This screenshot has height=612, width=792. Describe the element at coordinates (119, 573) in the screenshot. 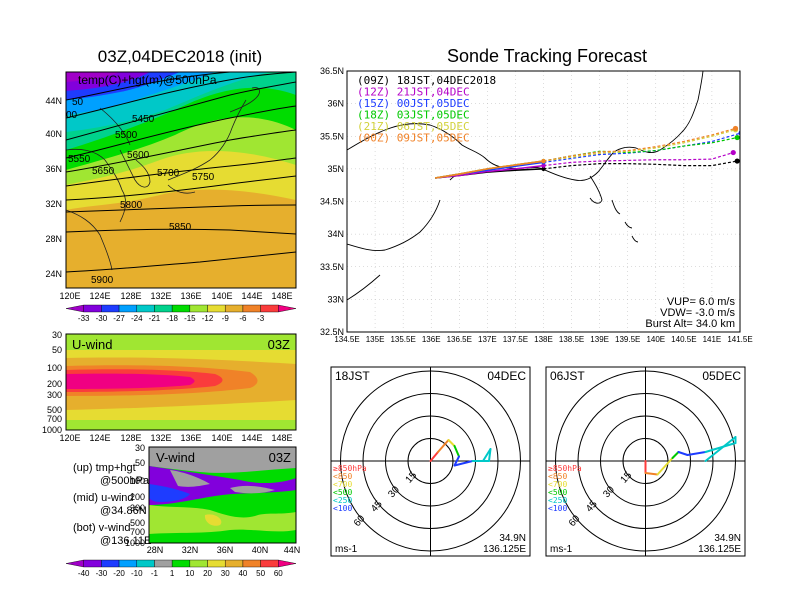

I see `colorbar-label: -20` at that location.